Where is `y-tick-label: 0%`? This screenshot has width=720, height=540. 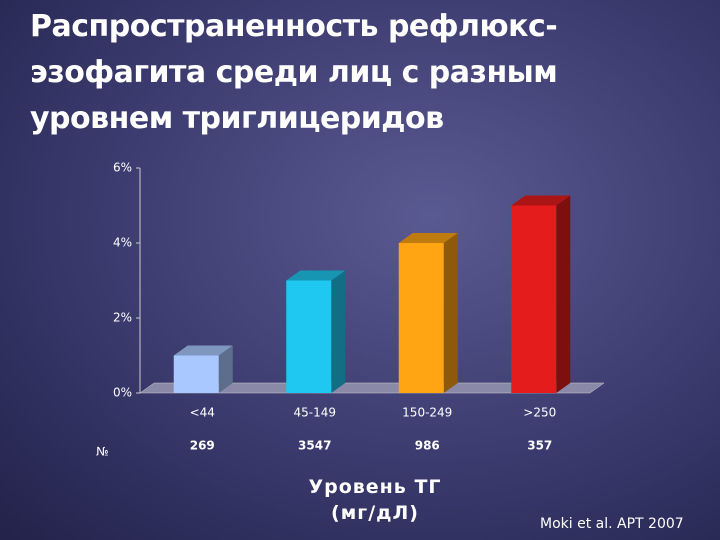
y-tick-label: 0% is located at coordinates (122, 393).